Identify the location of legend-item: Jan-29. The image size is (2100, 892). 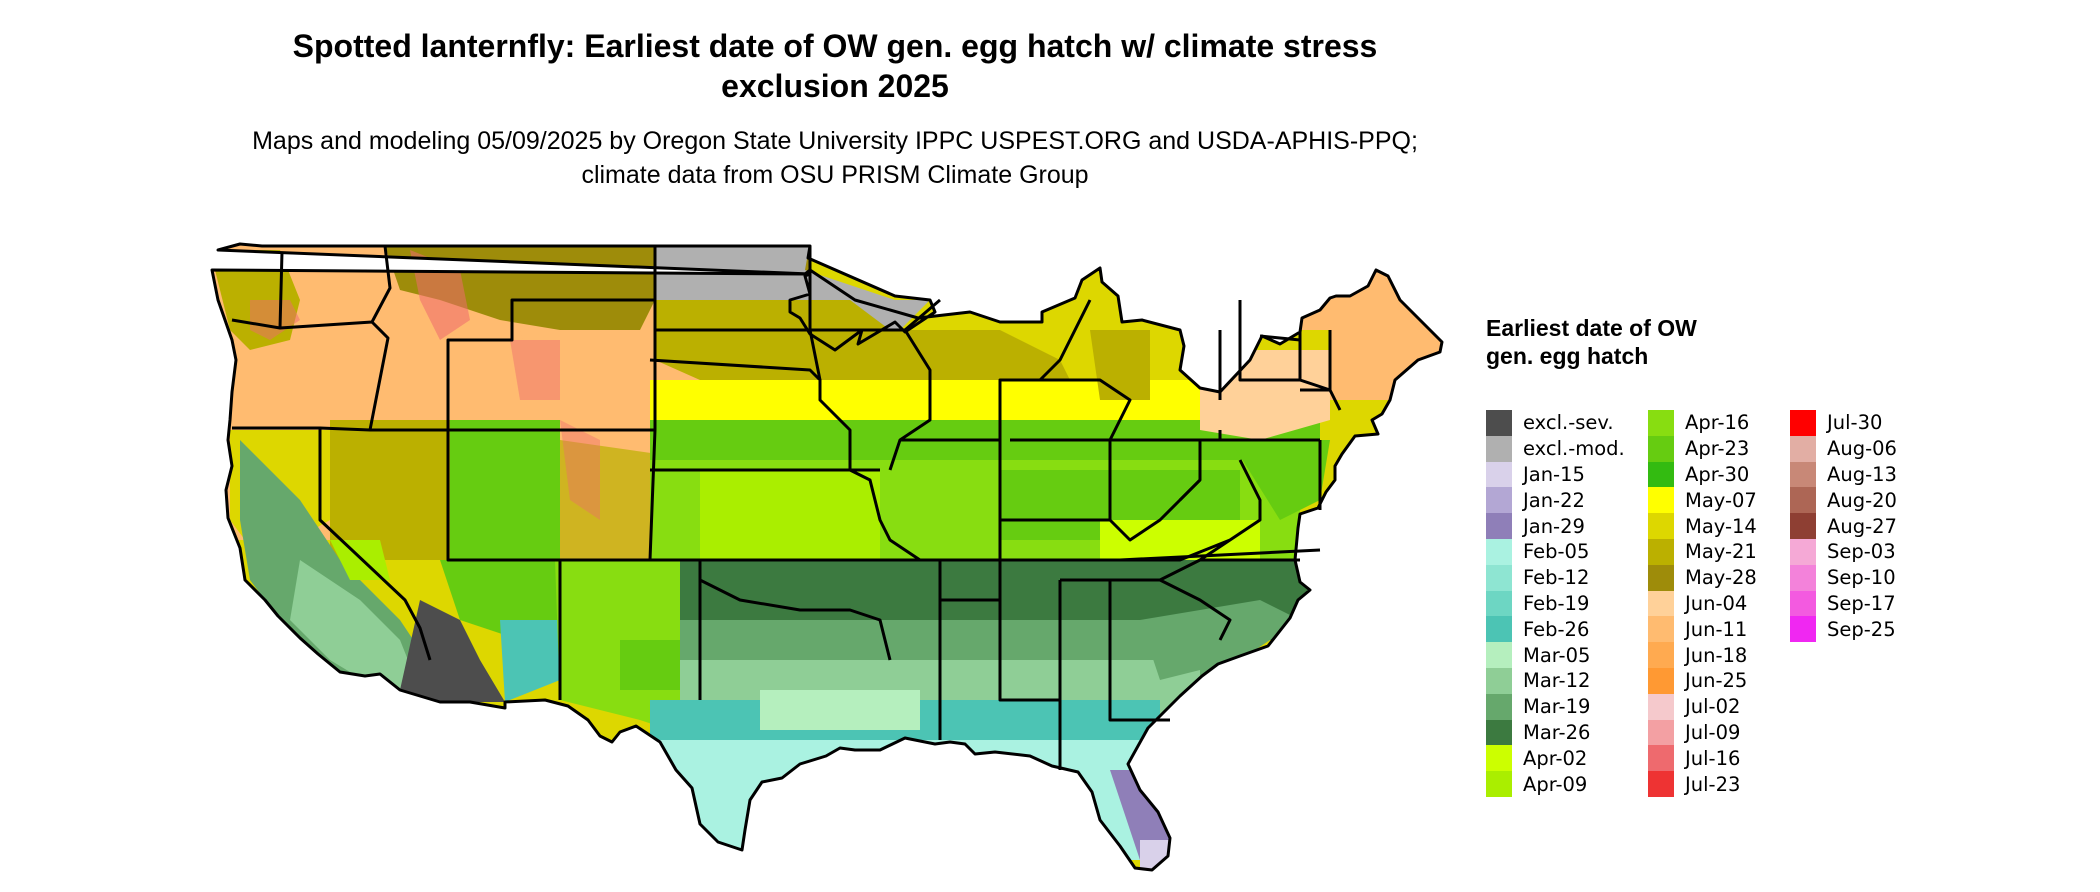
(1555, 526).